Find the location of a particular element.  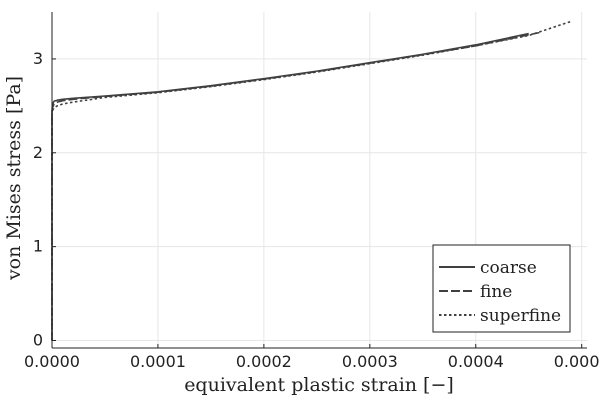

y-axis-label: von Mises stress [Pa] is located at coordinates (14, 178).